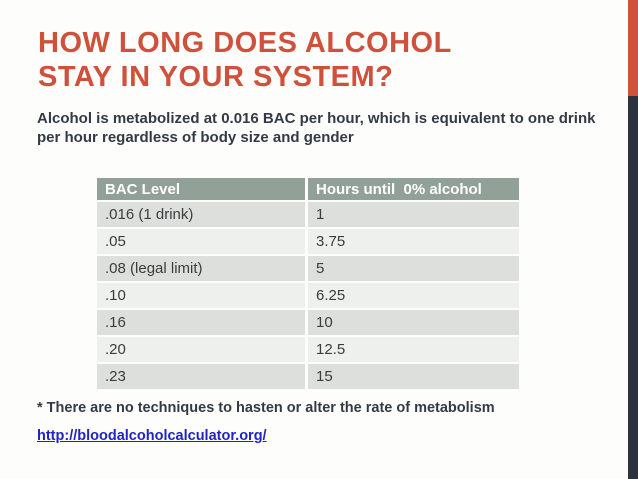 This screenshot has width=638, height=479. I want to click on hours-cell: 1, so click(413, 214).